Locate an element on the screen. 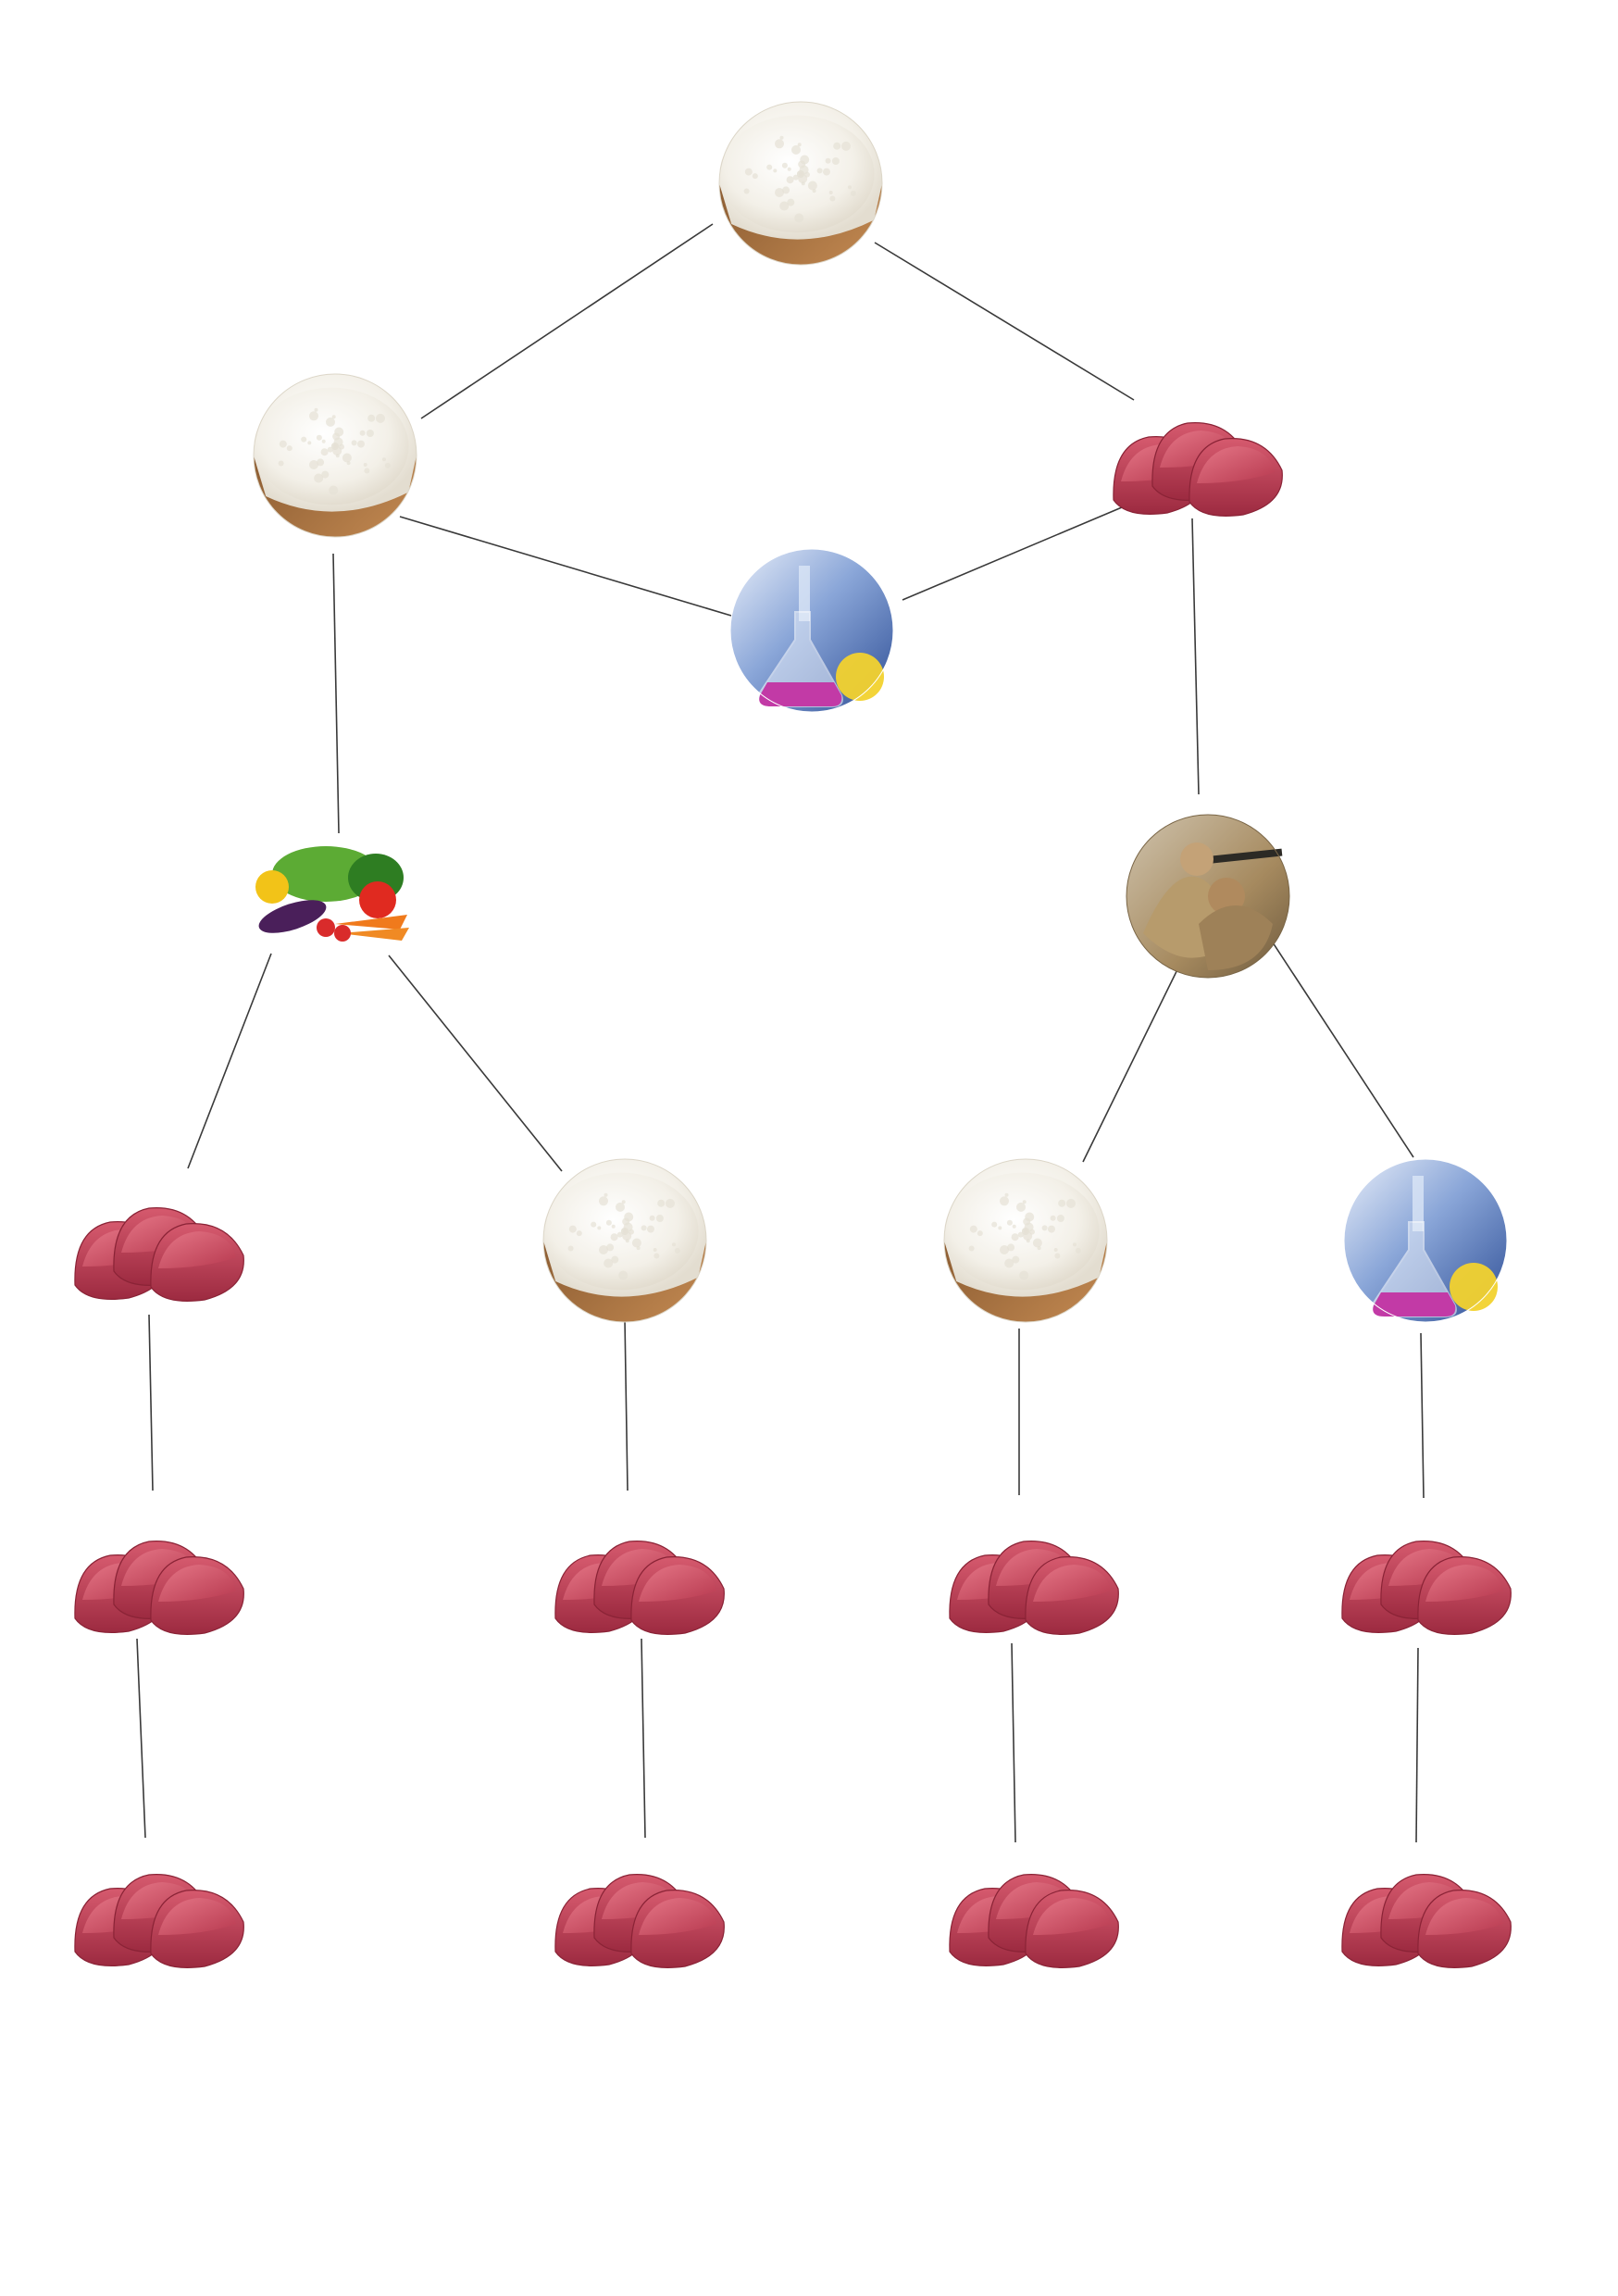  edge-n11-n15 is located at coordinates (141, 1738).